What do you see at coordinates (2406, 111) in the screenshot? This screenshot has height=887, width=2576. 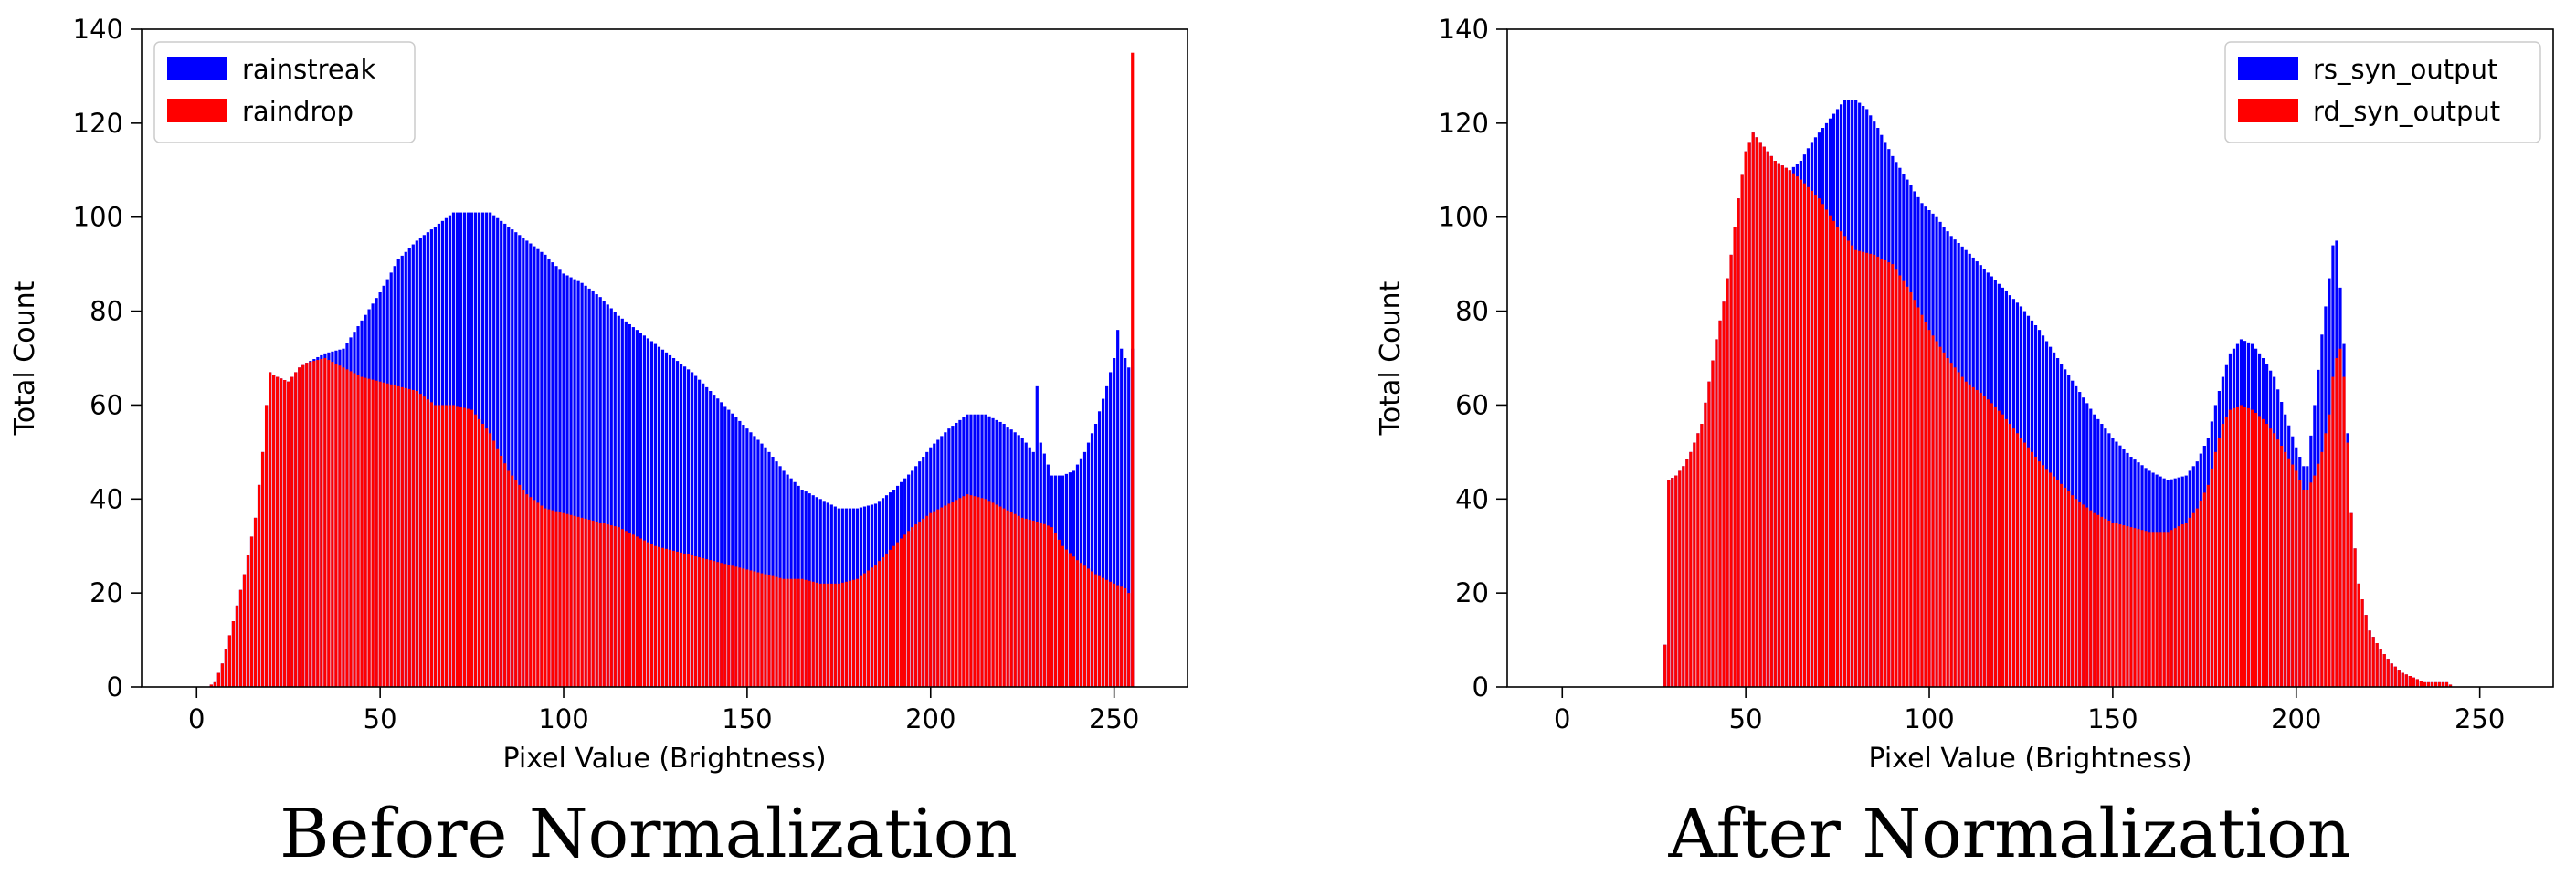 I see `after-legend-label-rd_syn_output: rd_syn_output` at bounding box center [2406, 111].